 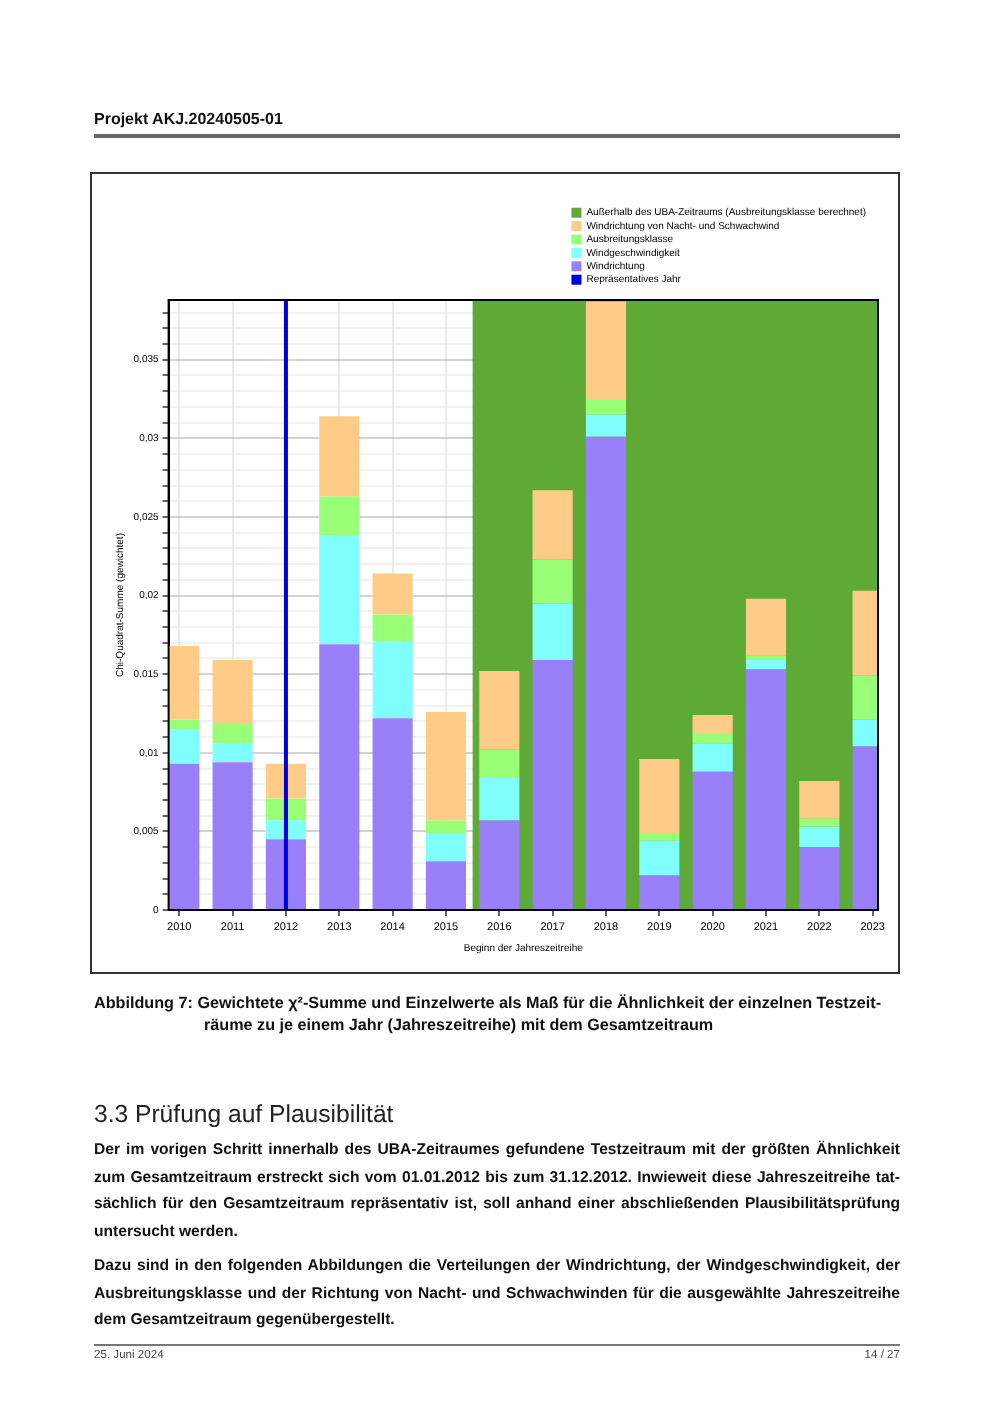 What do you see at coordinates (489, 1013) in the screenshot?
I see `text: Abbildung 7: Gewichtete χ²-Summe und Einzelwerte als Maß für die Ähnlichkeit der einzelnen Testzeit-räume zu je einem Jahr (Jahreszeitreihe) mit dem Gesamtzeitraum` at bounding box center [489, 1013].